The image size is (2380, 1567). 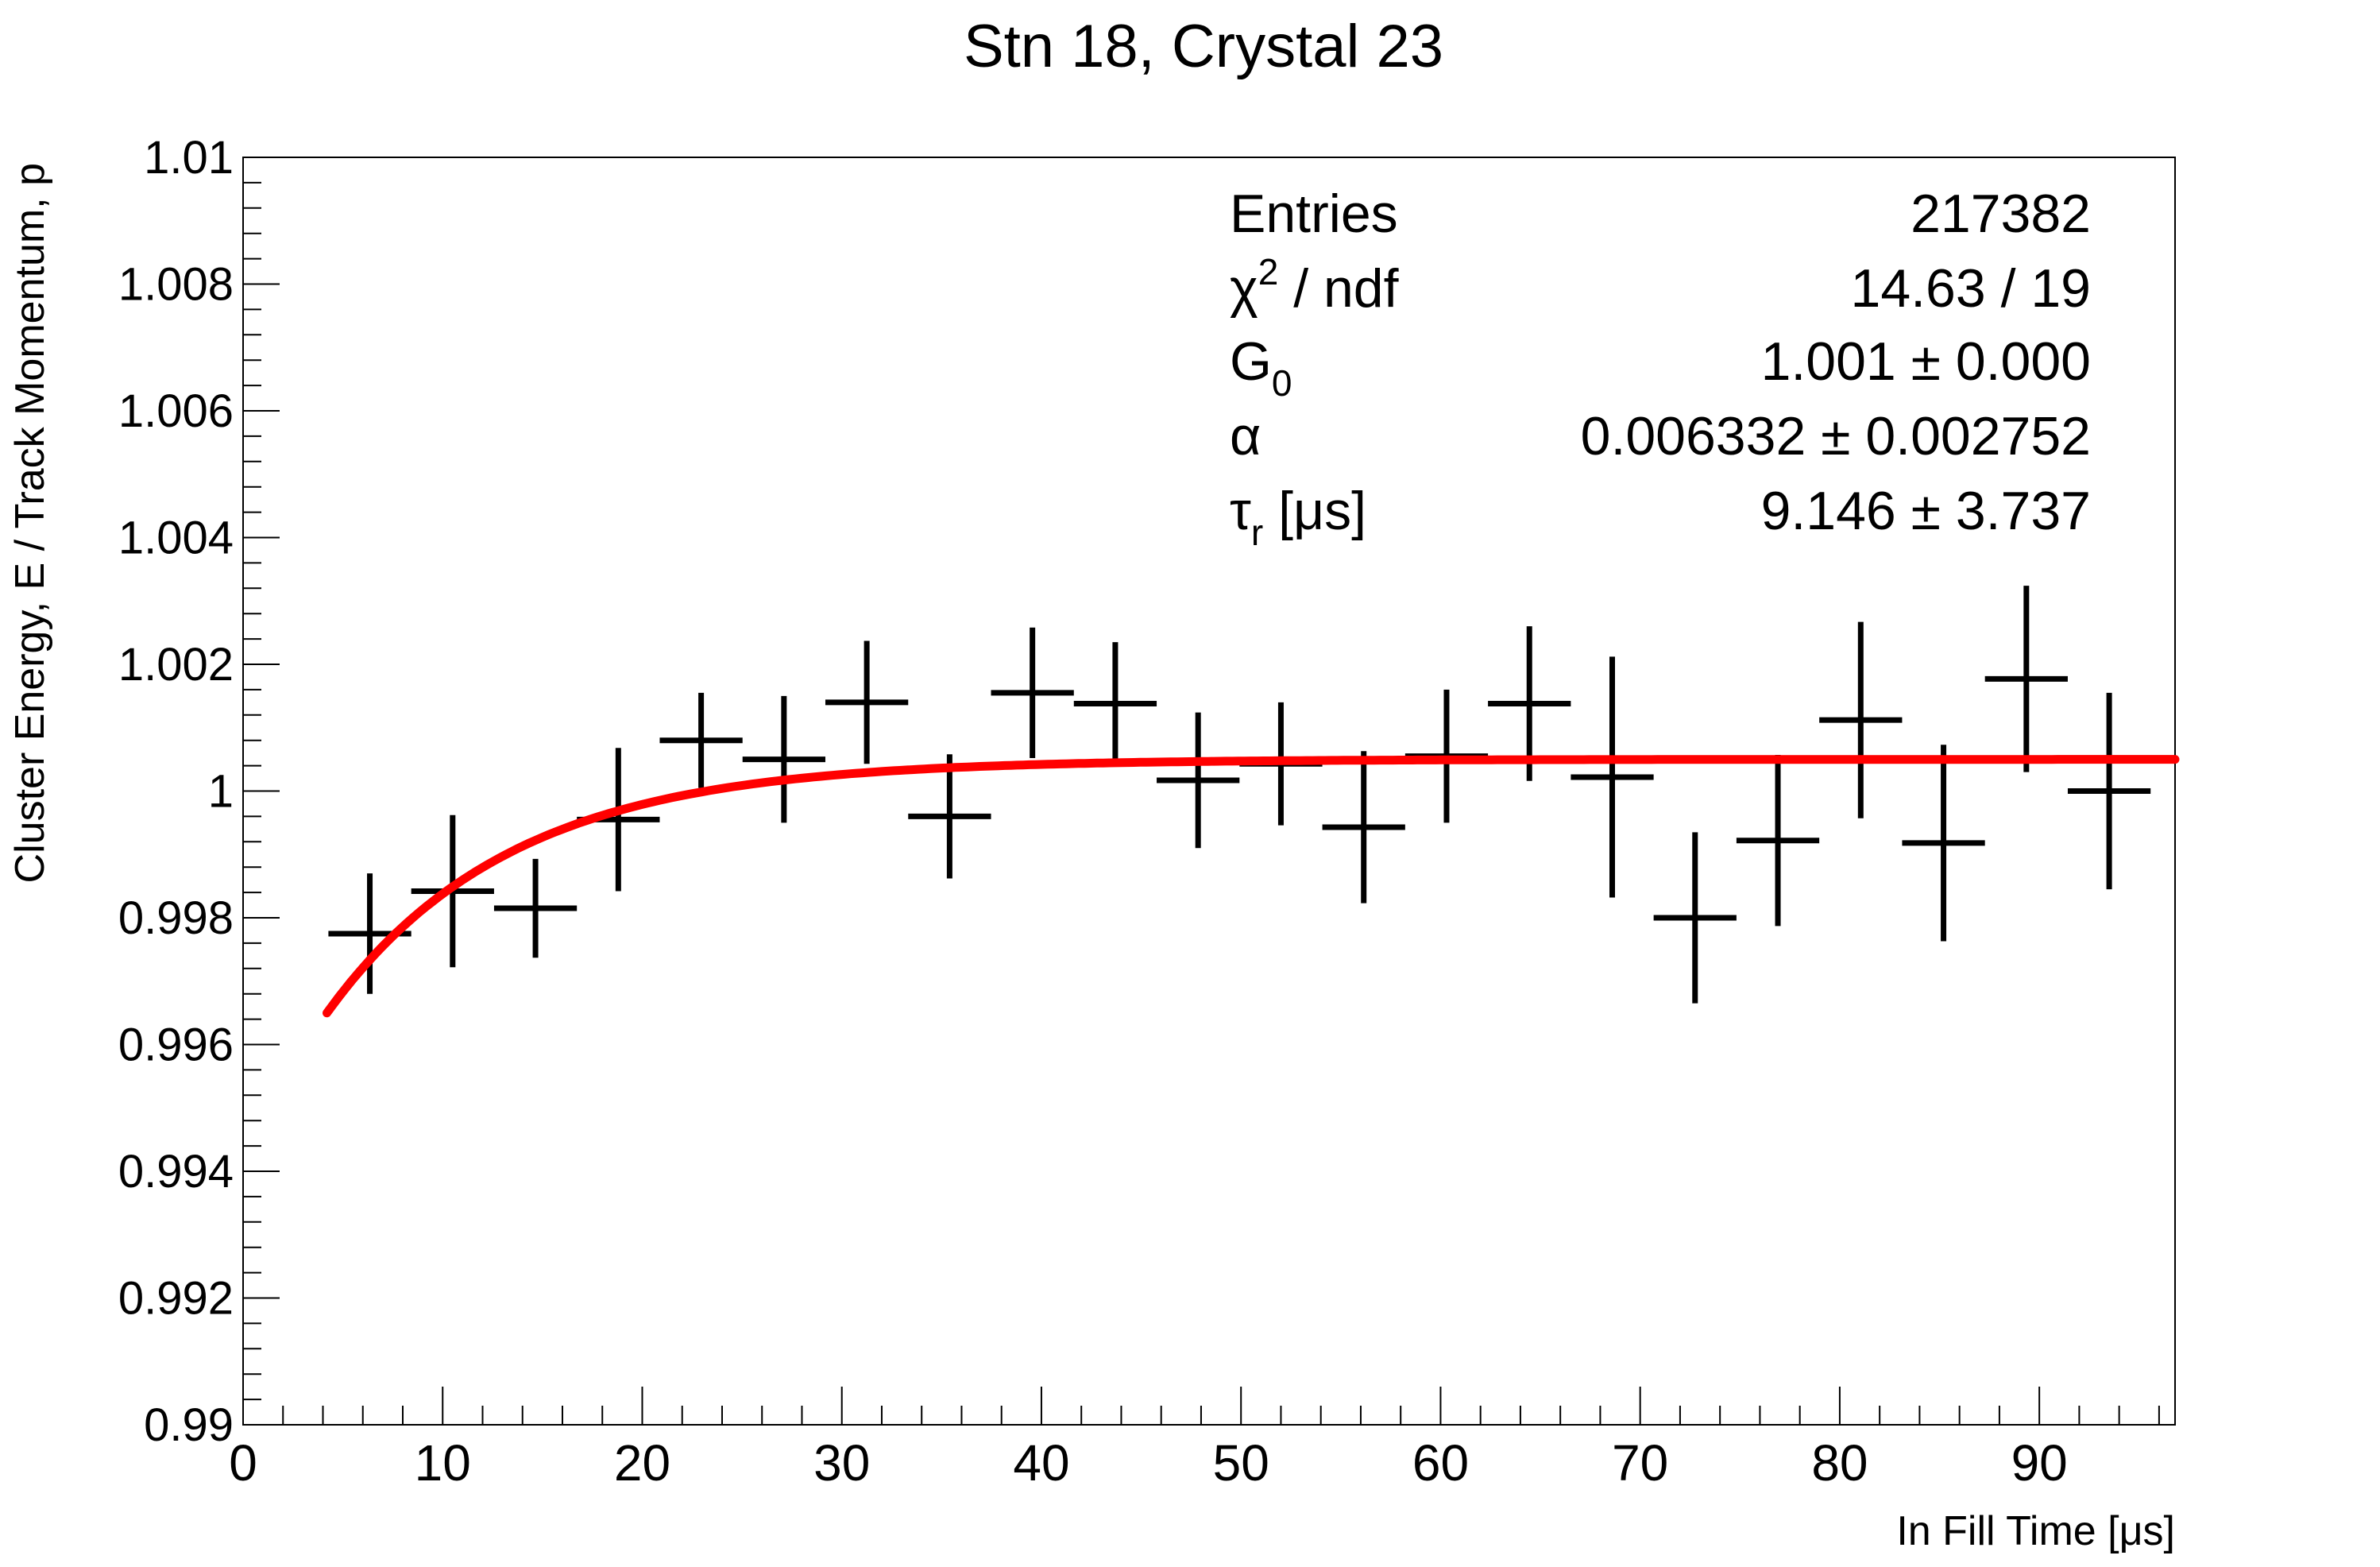 I want to click on x-tick-label: 0, so click(x=243, y=1463).